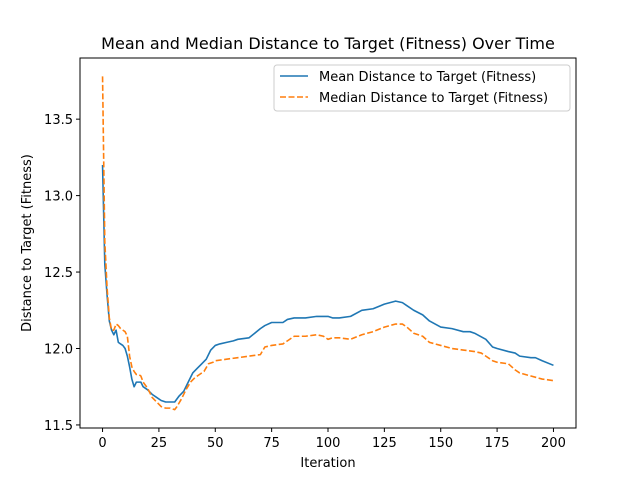 This screenshot has height=484, width=640. Describe the element at coordinates (58, 120) in the screenshot. I see `y-tick-label: 13.5` at that location.